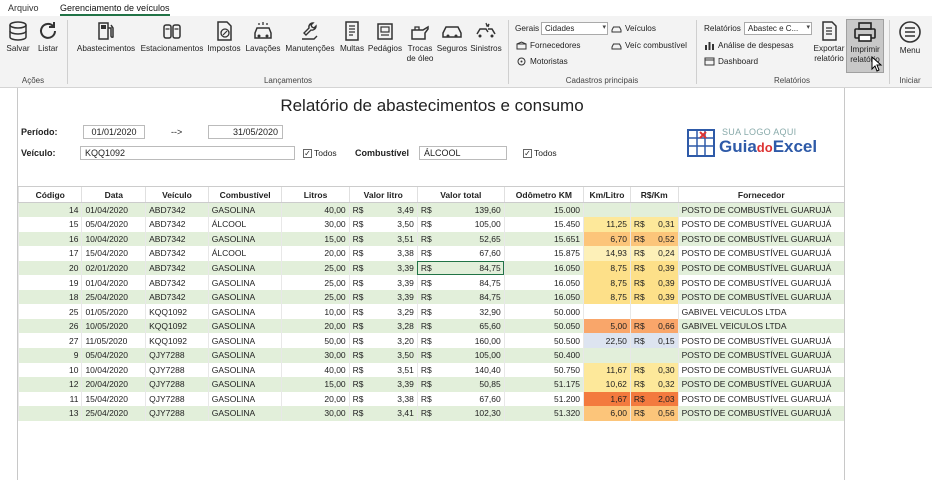 The width and height of the screenshot is (932, 480). What do you see at coordinates (543, 370) in the screenshot?
I see `table-cell: 50.750` at bounding box center [543, 370].